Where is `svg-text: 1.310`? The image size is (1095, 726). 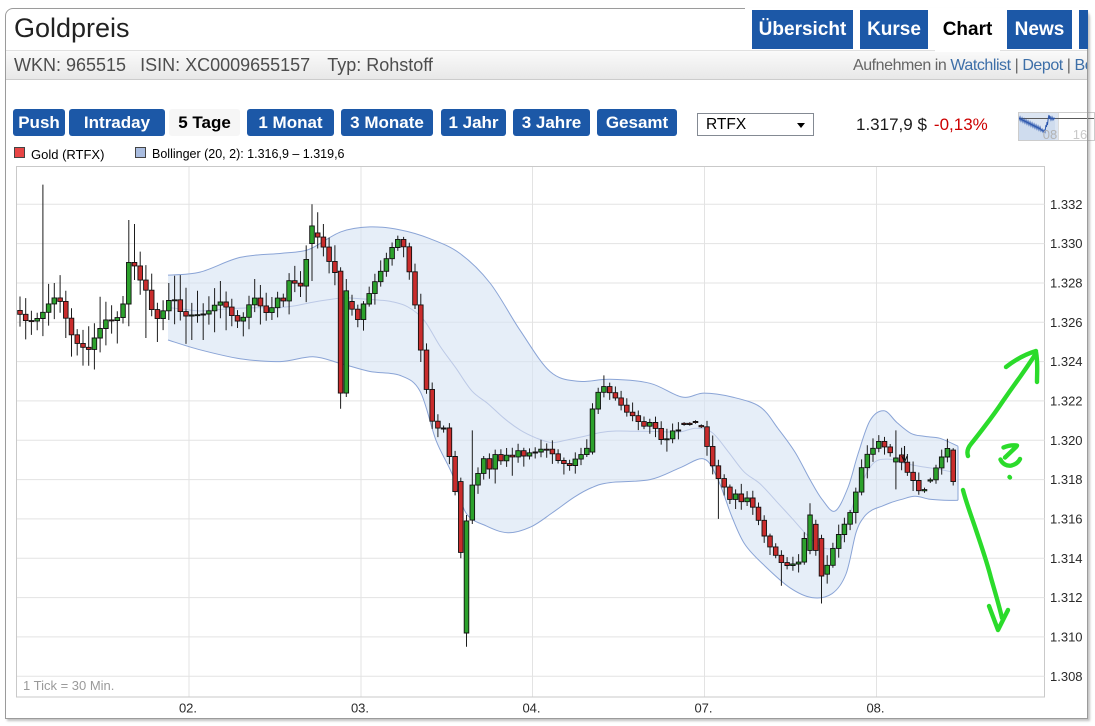
svg-text: 1.310 is located at coordinates (1066, 636).